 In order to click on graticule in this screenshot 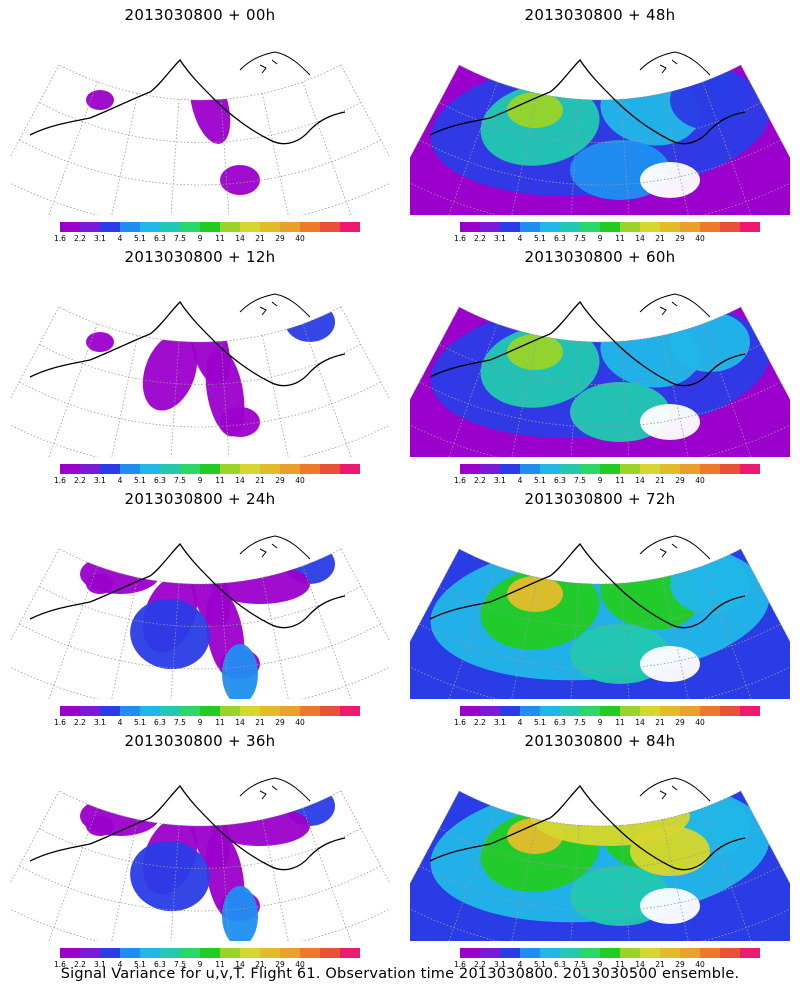, I will do `click(200, 865)`.